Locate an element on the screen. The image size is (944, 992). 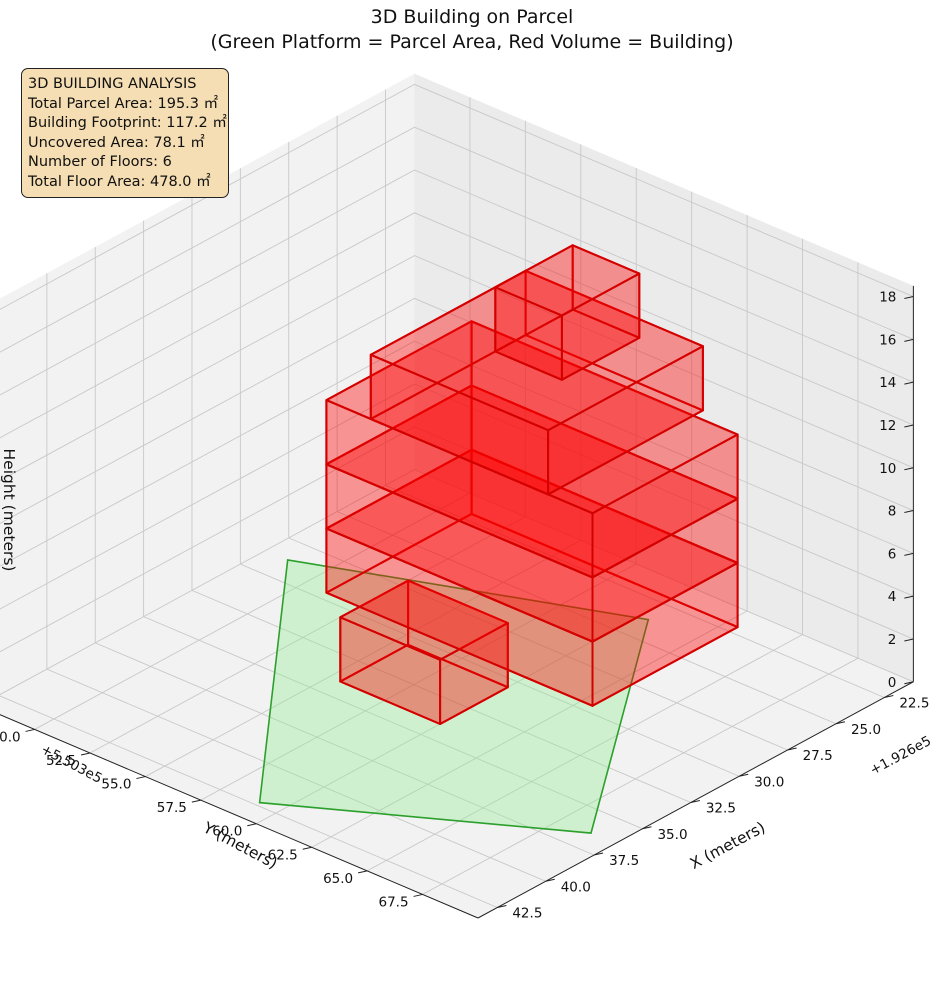
z-tick-label: 6 is located at coordinates (892, 554).